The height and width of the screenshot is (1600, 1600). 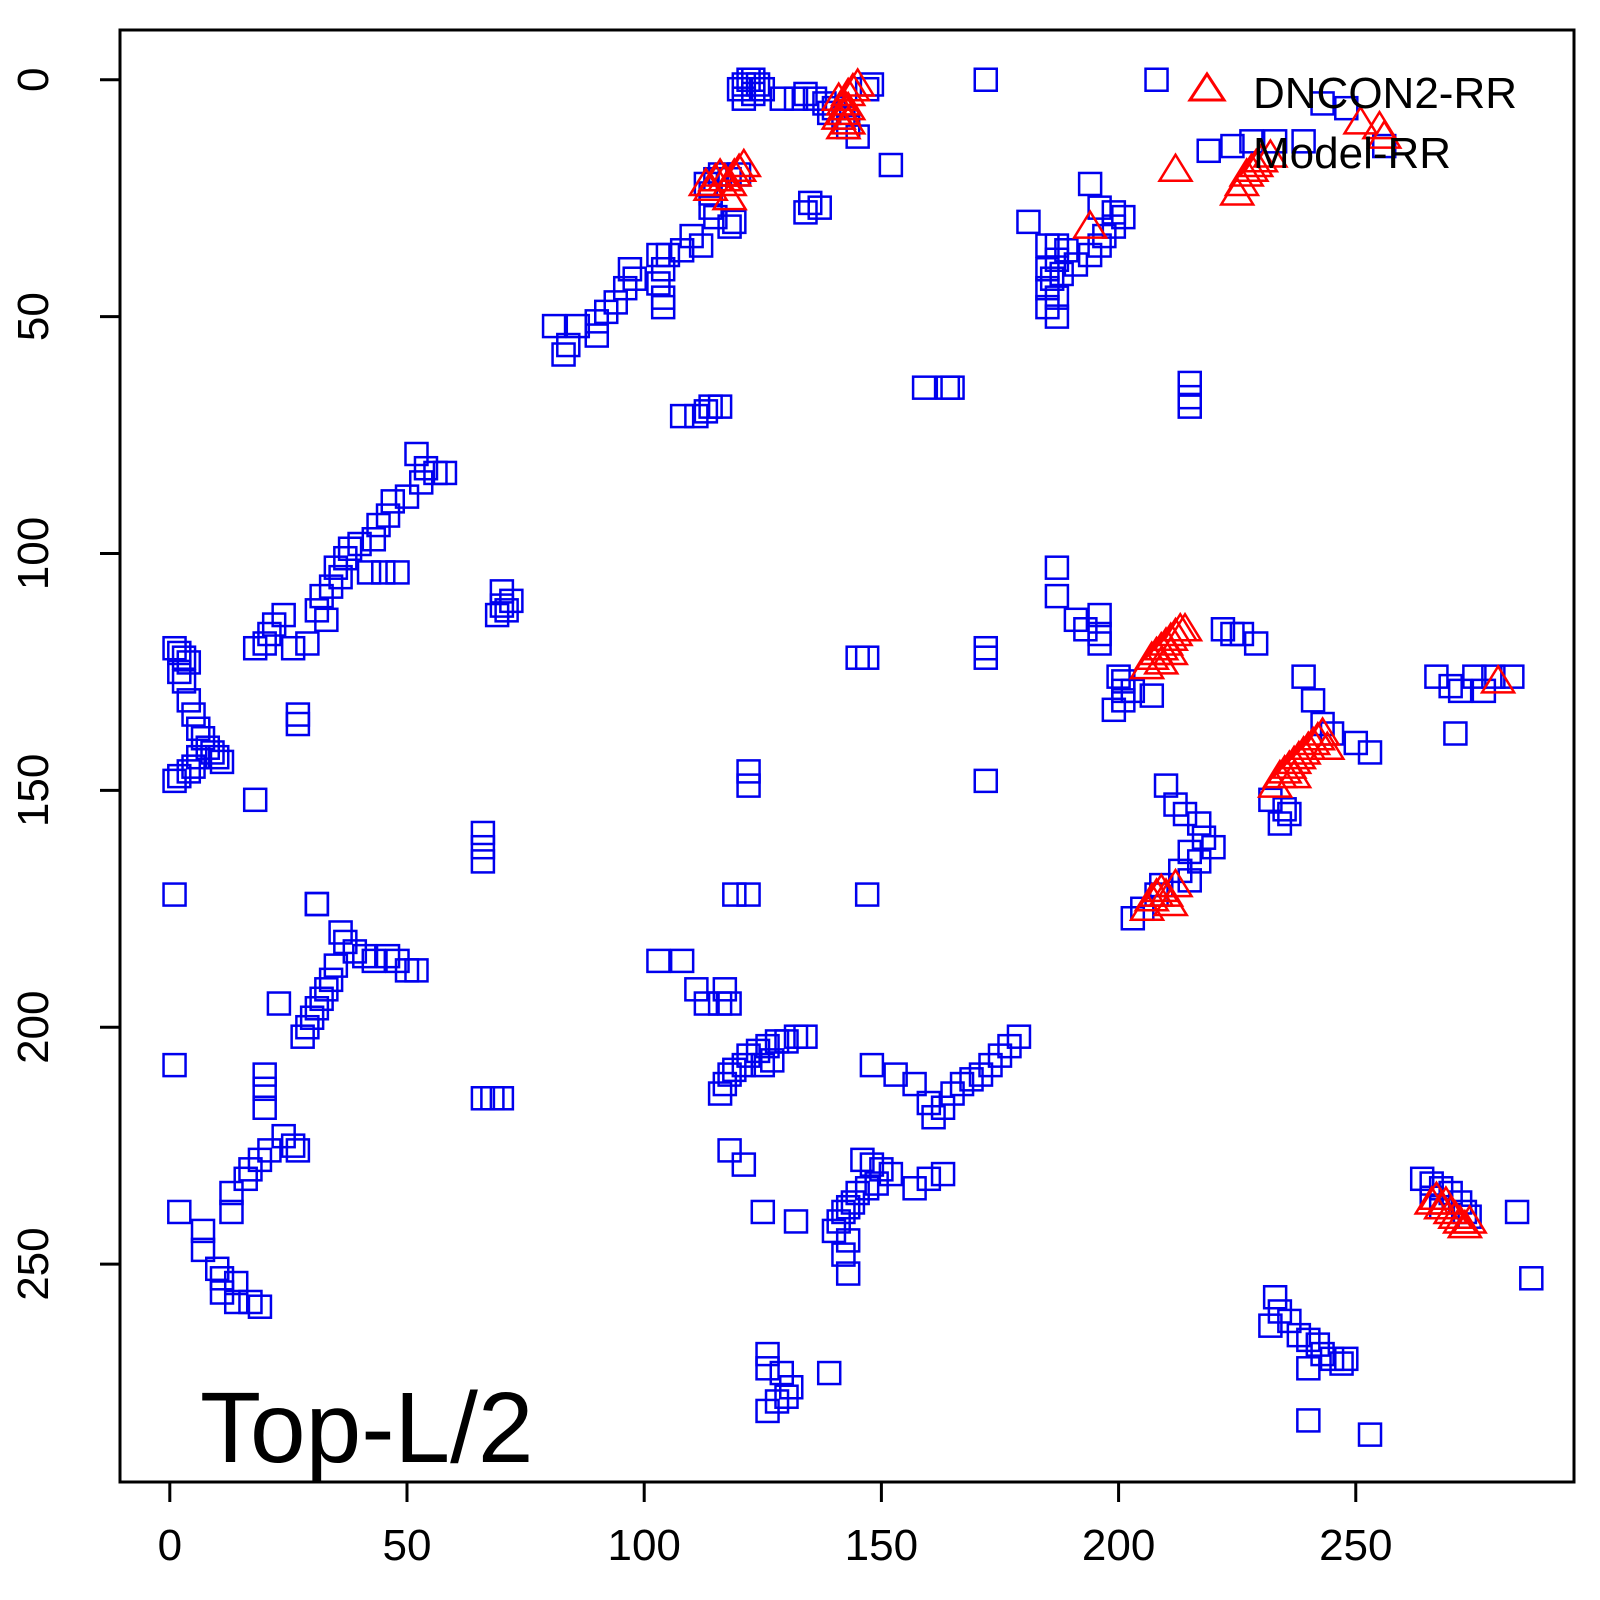 I want to click on legend-label-model: Model-RR, so click(x=1352, y=153).